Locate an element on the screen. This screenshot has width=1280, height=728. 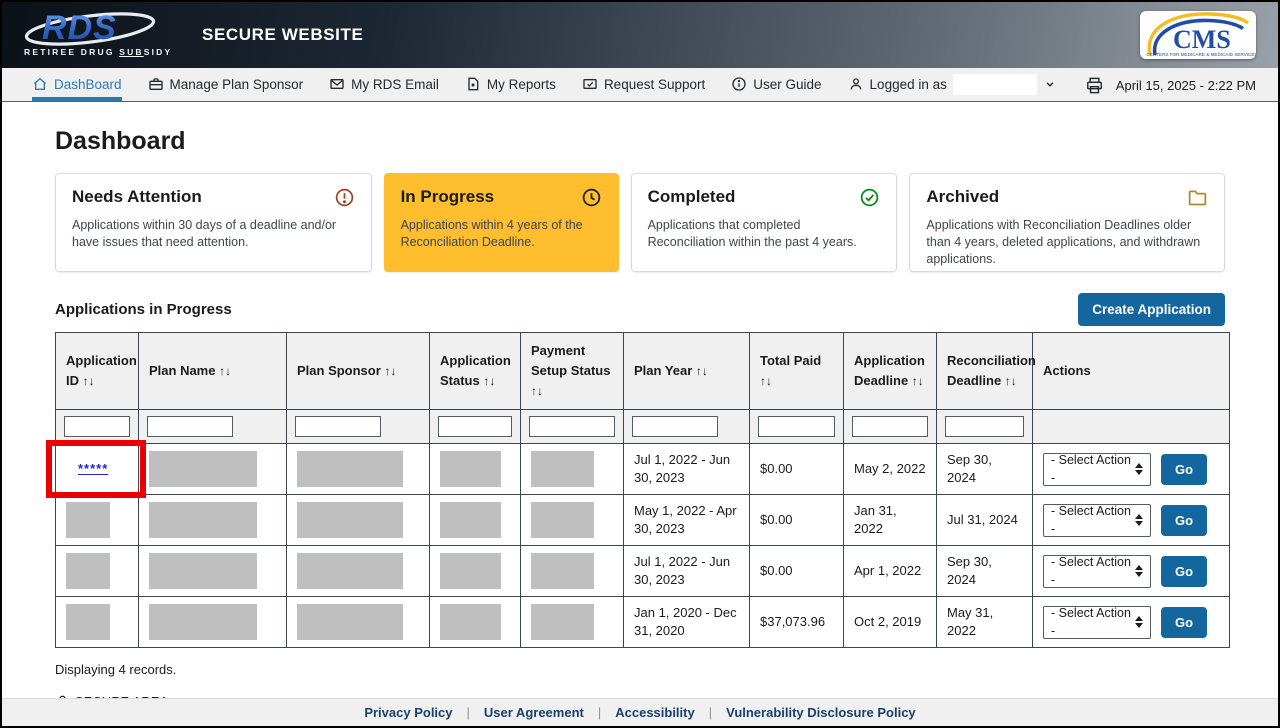
filter-input-reconciliation-deadline is located at coordinates (984, 427).